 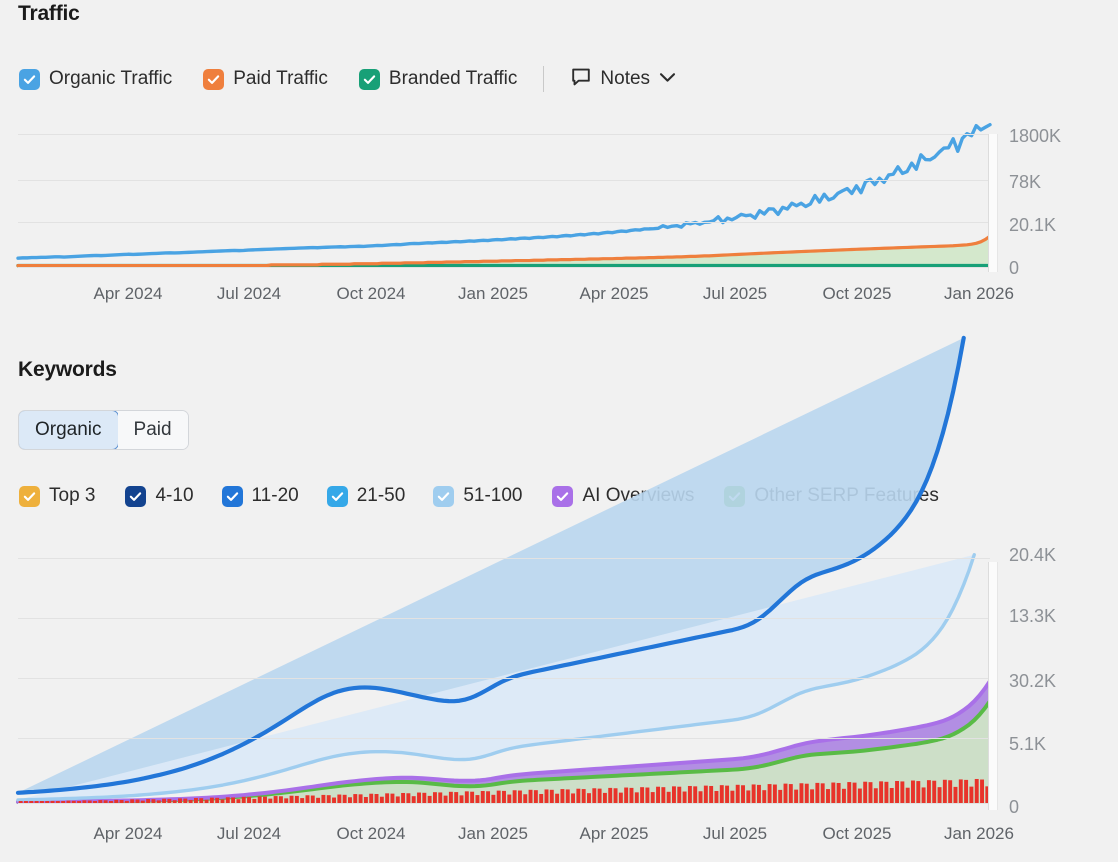 I want to click on legend-label: Top 3, so click(x=72, y=495).